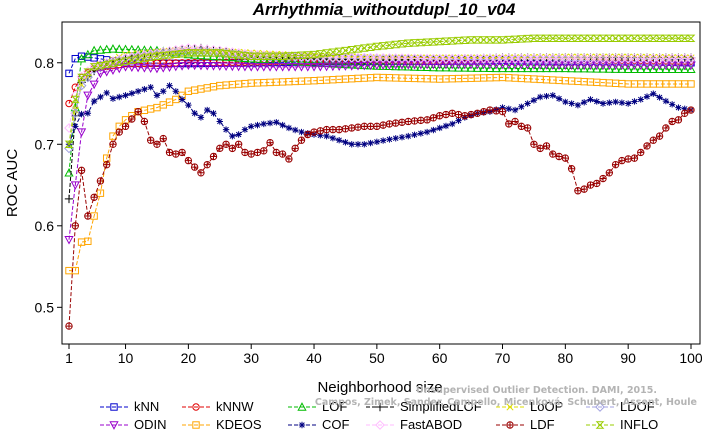 Image resolution: width=702 pixels, height=434 pixels. Describe the element at coordinates (620, 406) in the screenshot. I see `legend-item-ldof: LDOF` at that location.